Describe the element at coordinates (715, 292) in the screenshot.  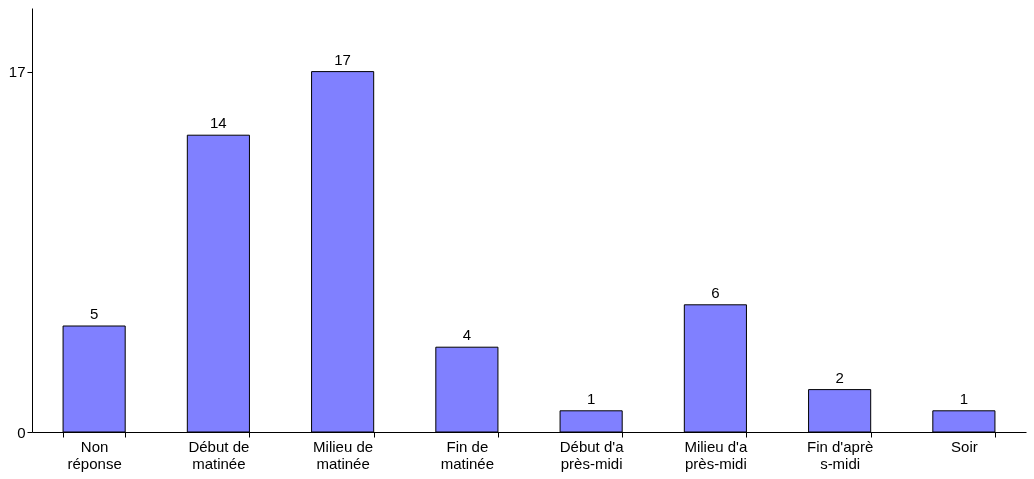
I see `data-label: 6` at that location.